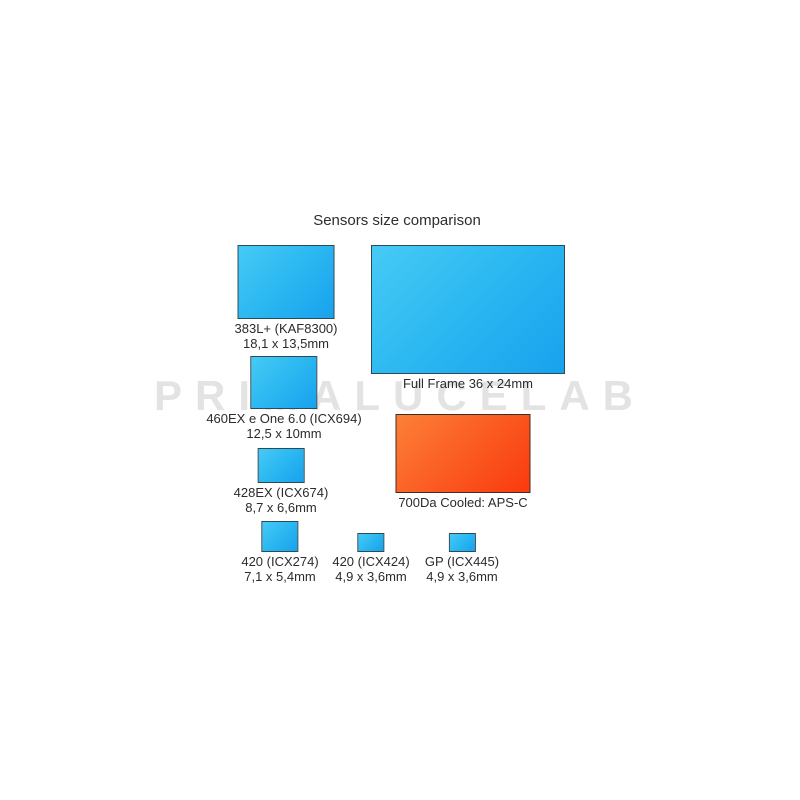  Describe the element at coordinates (462, 542) in the screenshot. I see `sensor-rect-gp-icx445` at that location.